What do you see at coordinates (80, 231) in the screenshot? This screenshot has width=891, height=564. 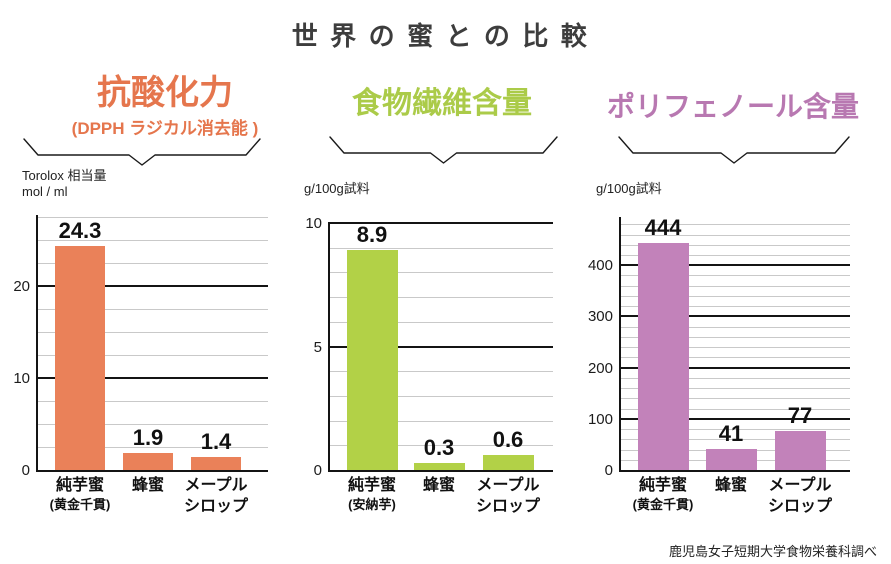 I see `bar-value-label: 24.3` at bounding box center [80, 231].